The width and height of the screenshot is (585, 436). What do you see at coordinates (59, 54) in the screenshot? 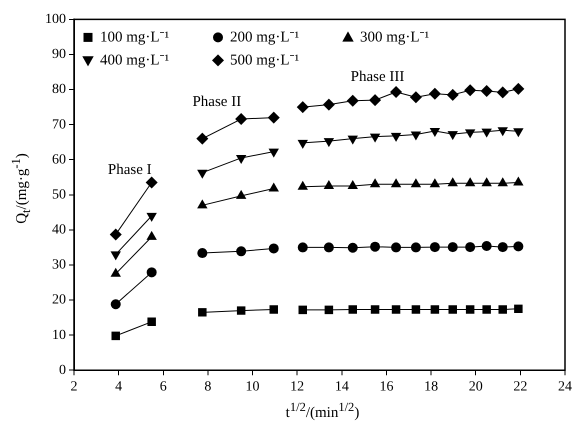
I see `y-tick-label: 90` at bounding box center [59, 54].